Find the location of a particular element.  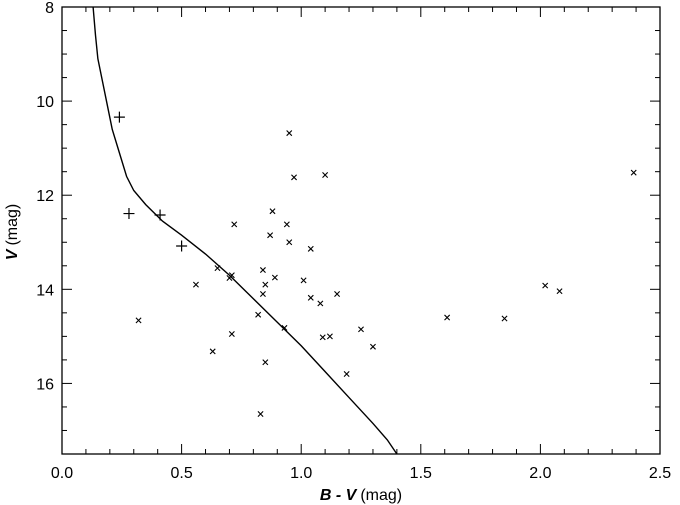

x-axis-label-symbol: B - V is located at coordinates (339, 495).